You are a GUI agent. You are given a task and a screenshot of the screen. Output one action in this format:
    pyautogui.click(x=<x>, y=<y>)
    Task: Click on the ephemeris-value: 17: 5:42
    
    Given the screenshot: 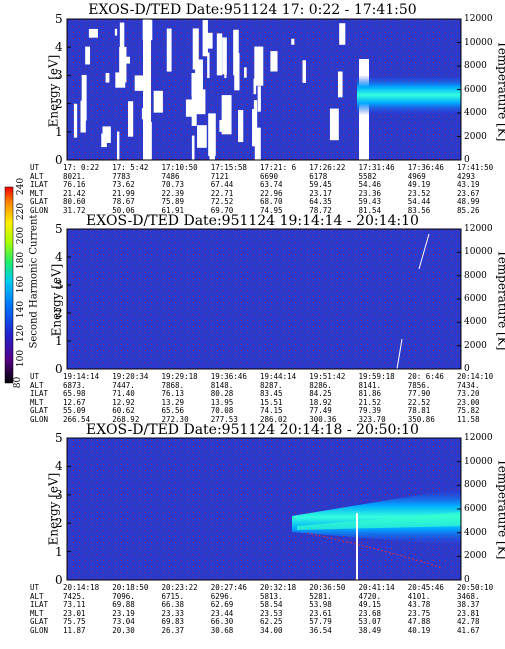 What is the action you would take?
    pyautogui.click(x=130, y=167)
    